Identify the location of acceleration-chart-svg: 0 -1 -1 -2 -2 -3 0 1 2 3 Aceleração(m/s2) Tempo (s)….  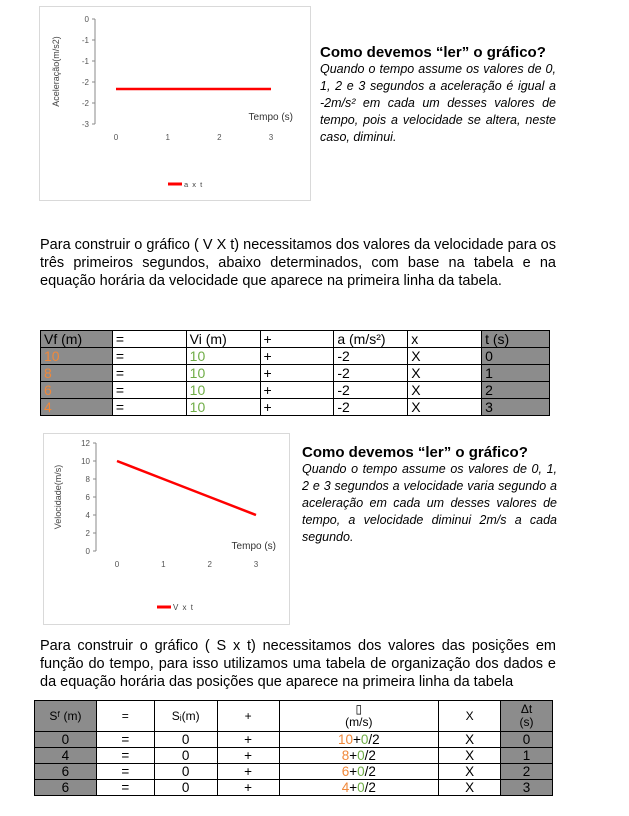
(172, 102).